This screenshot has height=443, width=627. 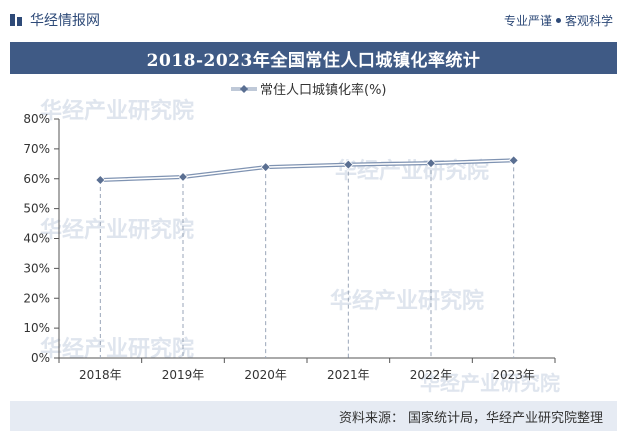 What do you see at coordinates (36, 298) in the screenshot?
I see `y-tick-label: 20%` at bounding box center [36, 298].